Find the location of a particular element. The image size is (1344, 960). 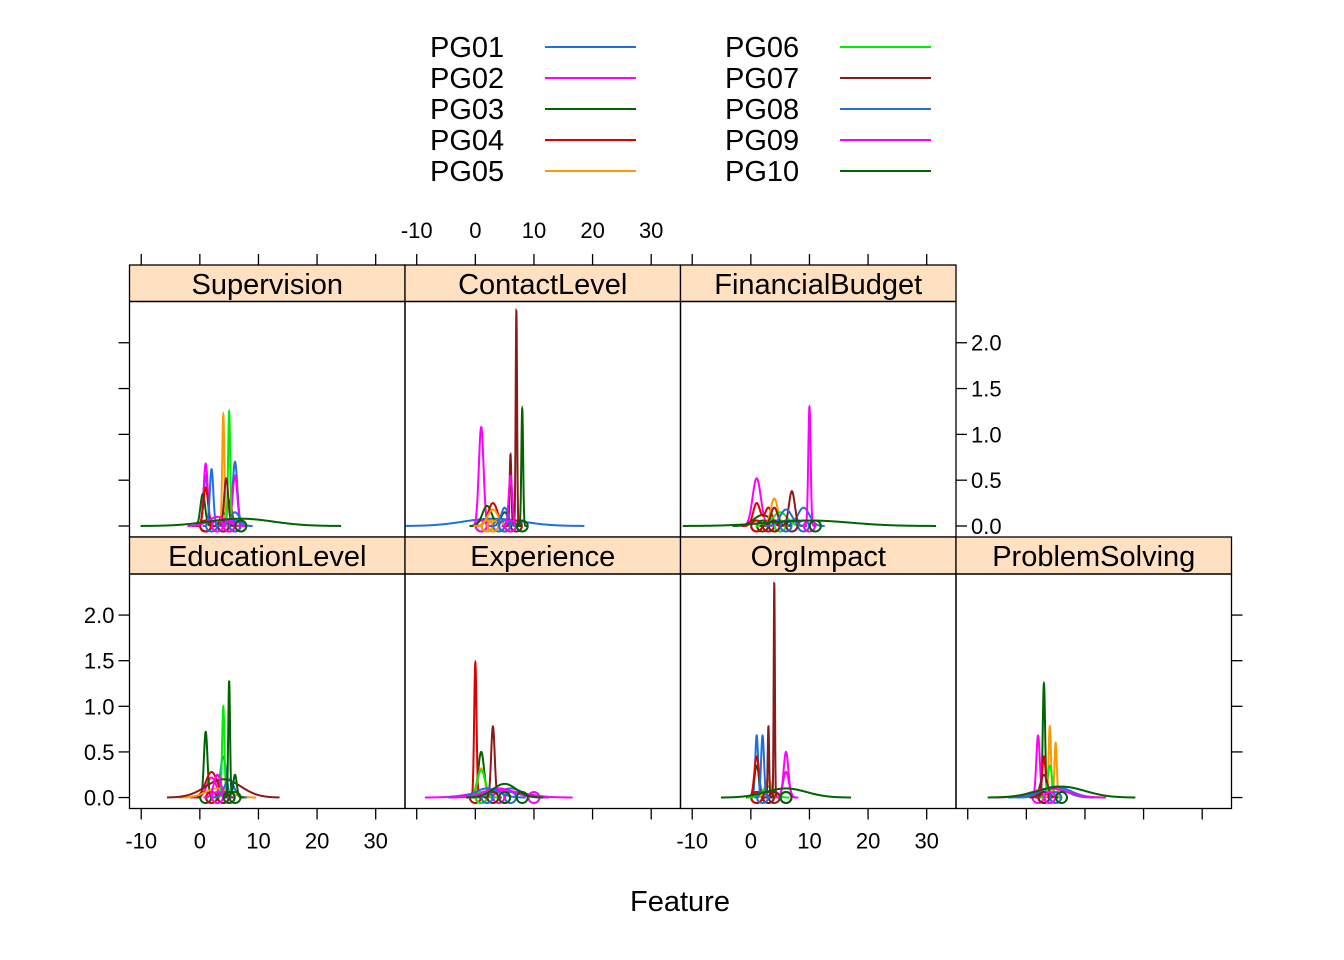

legend-label-pg01: PG01 is located at coordinates (467, 48).